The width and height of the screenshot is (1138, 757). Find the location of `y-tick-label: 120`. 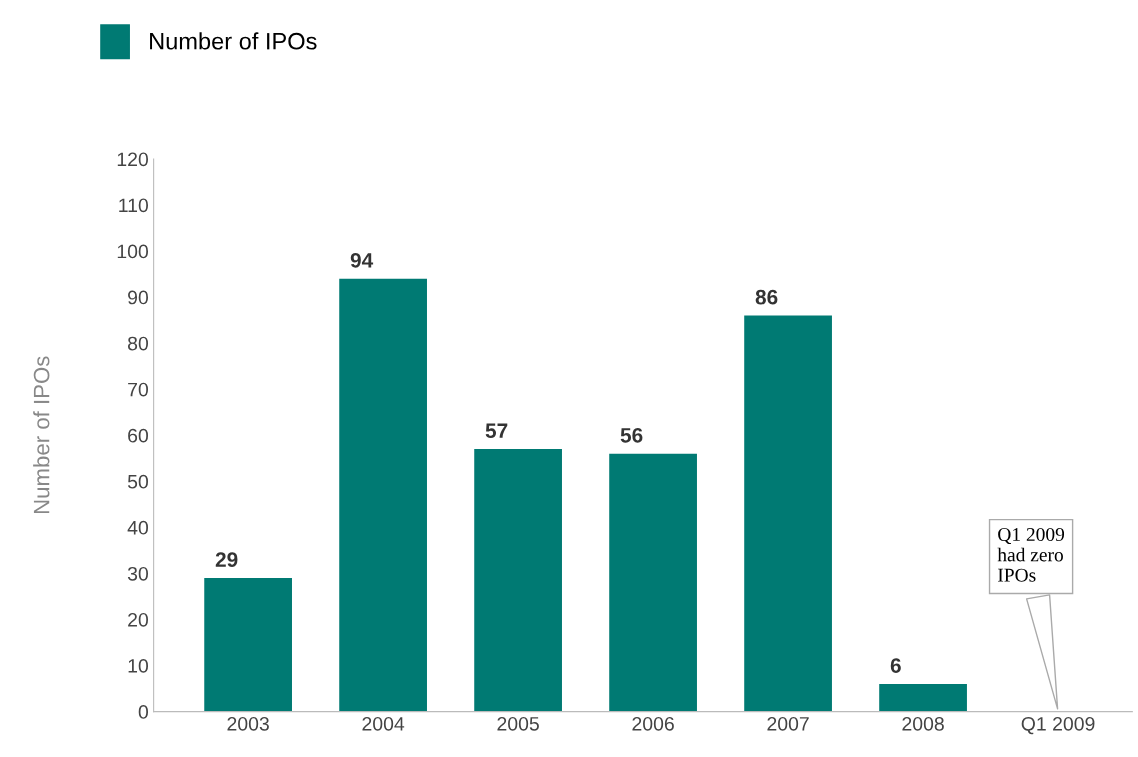

y-tick-label: 120 is located at coordinates (133, 159).